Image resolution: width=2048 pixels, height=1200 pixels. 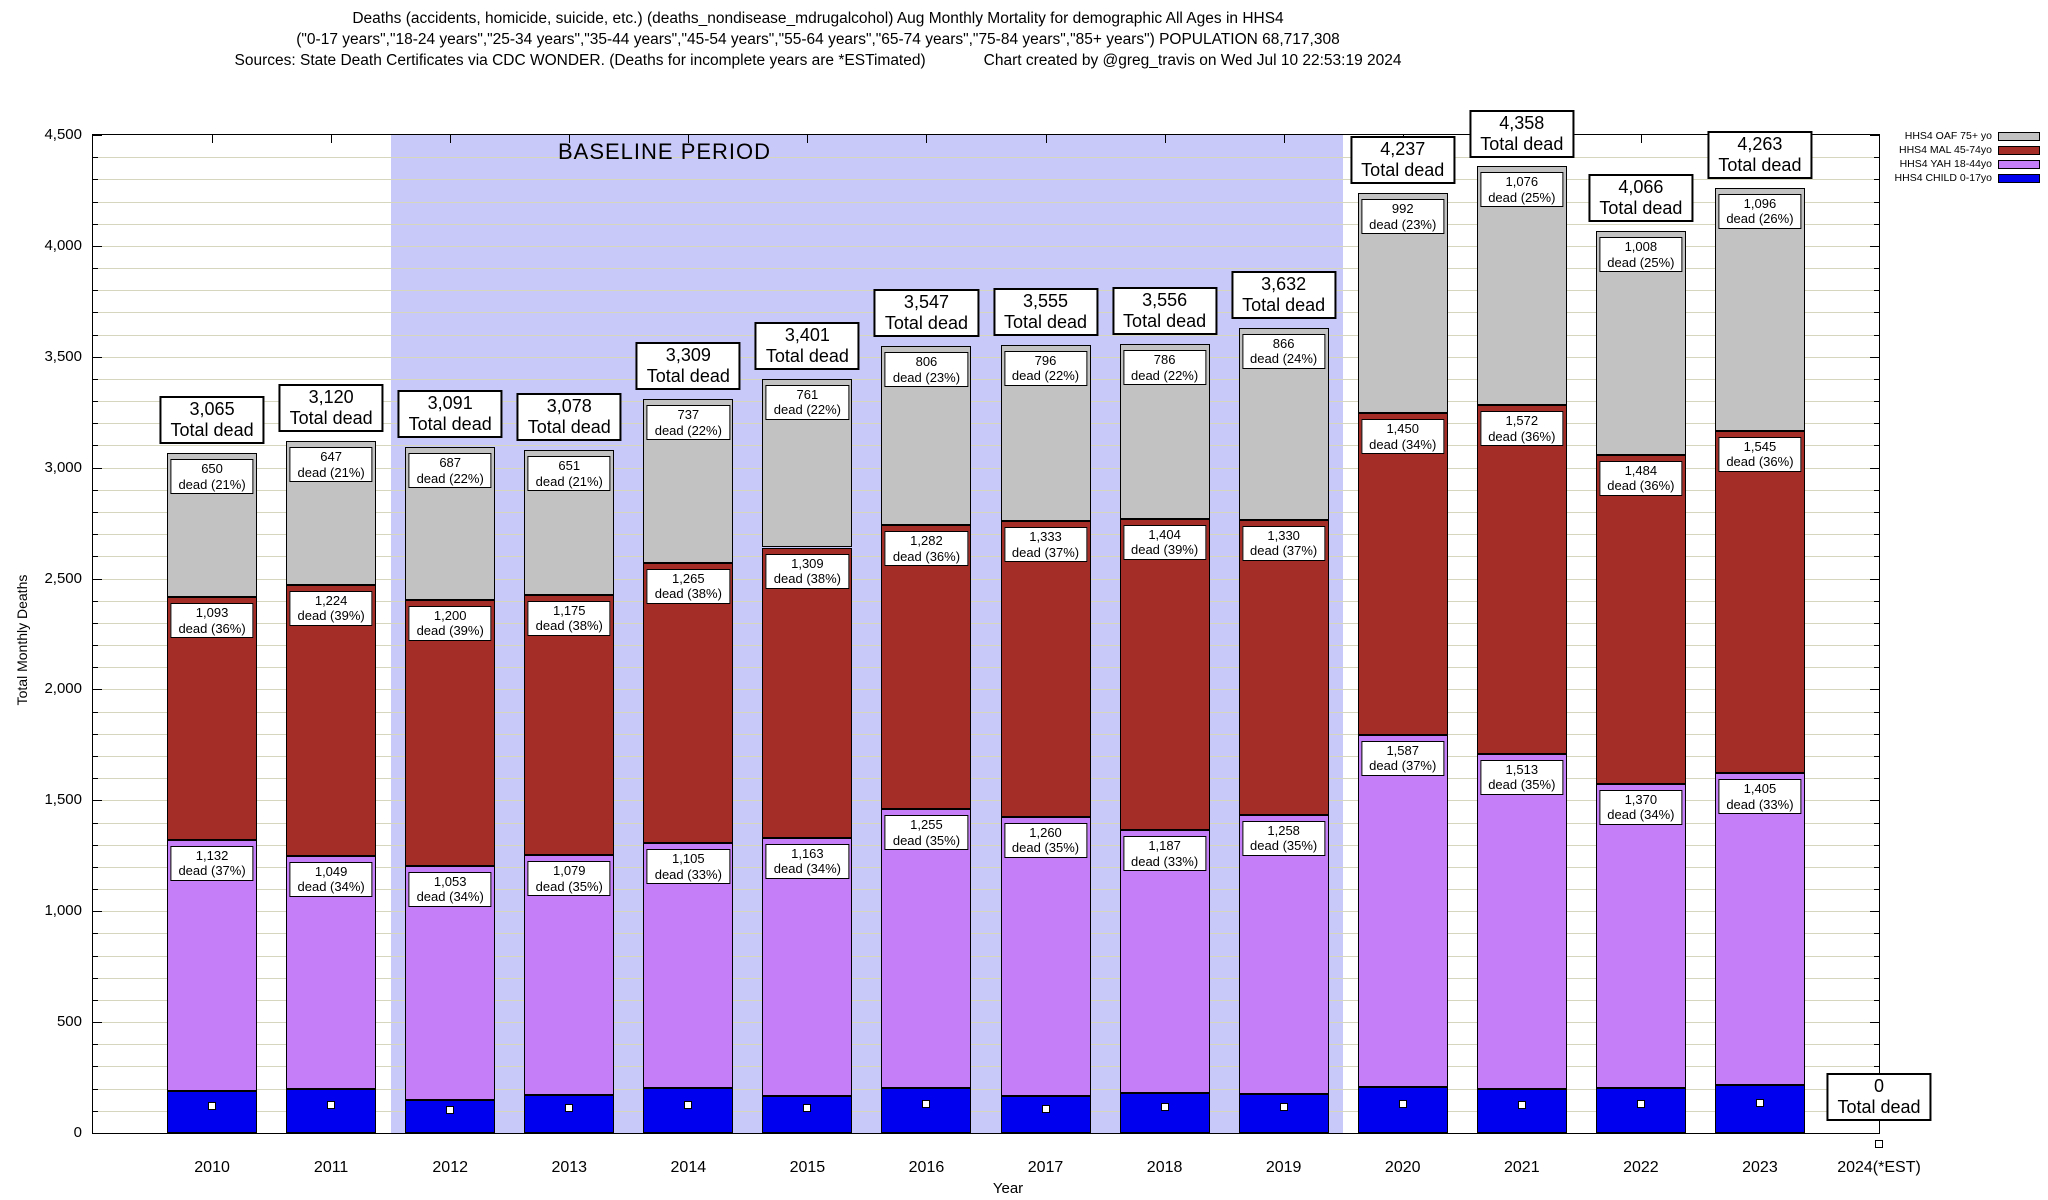 I want to click on legend-row: HHS4 YAH 18-44yo, so click(x=1967, y=164).